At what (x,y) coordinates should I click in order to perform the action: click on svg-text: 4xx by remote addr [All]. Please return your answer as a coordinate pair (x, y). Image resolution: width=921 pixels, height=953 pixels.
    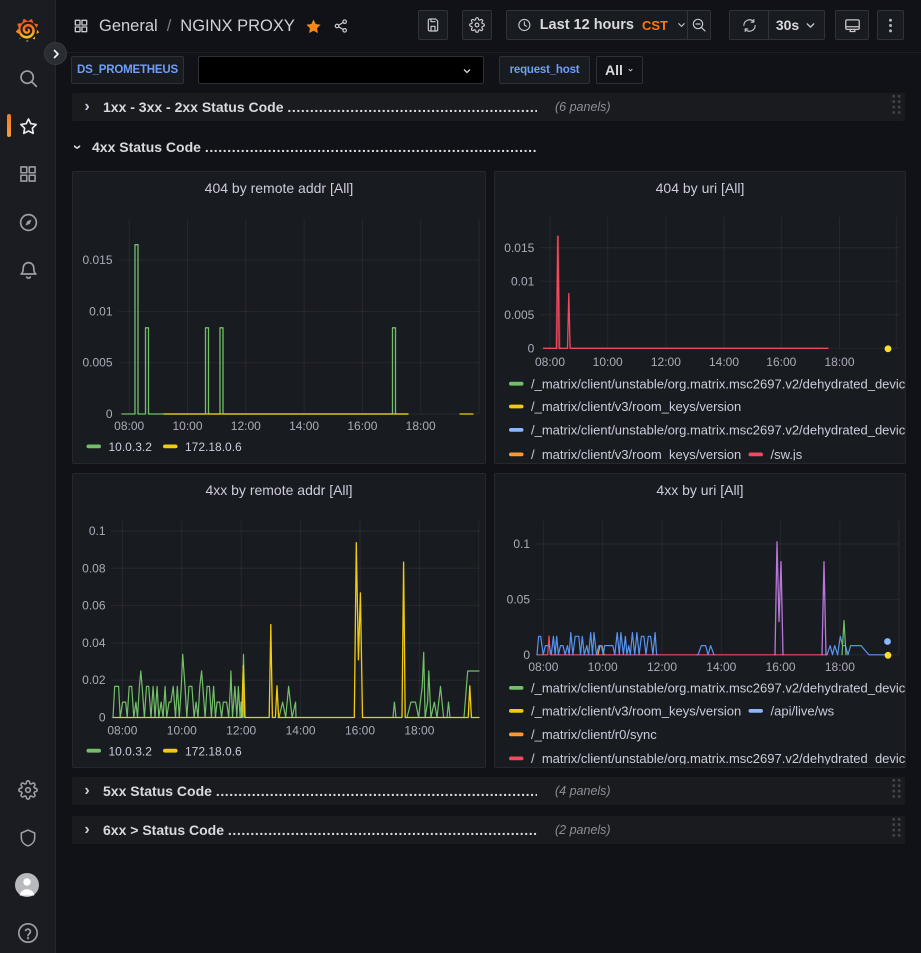
    Looking at the image, I should click on (278, 490).